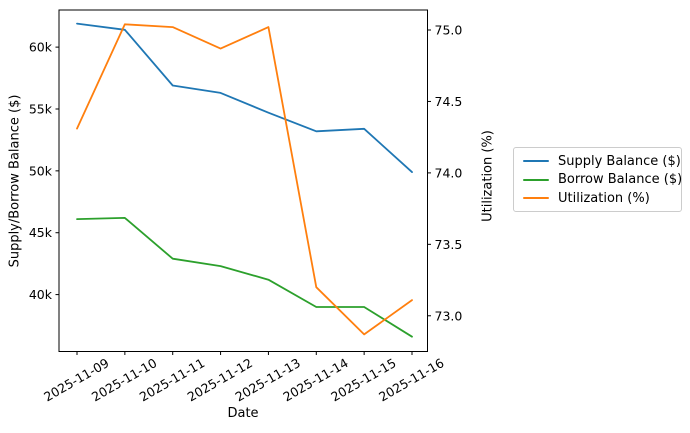  What do you see at coordinates (243, 413) in the screenshot?
I see `x-axis-label: Date` at bounding box center [243, 413].